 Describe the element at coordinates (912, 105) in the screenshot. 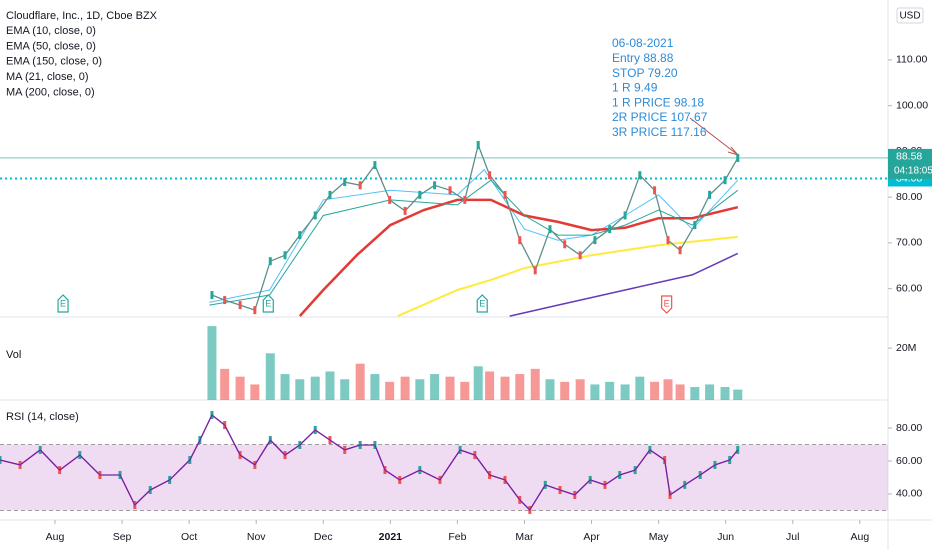

I see `y-tick-label: 100.00` at that location.